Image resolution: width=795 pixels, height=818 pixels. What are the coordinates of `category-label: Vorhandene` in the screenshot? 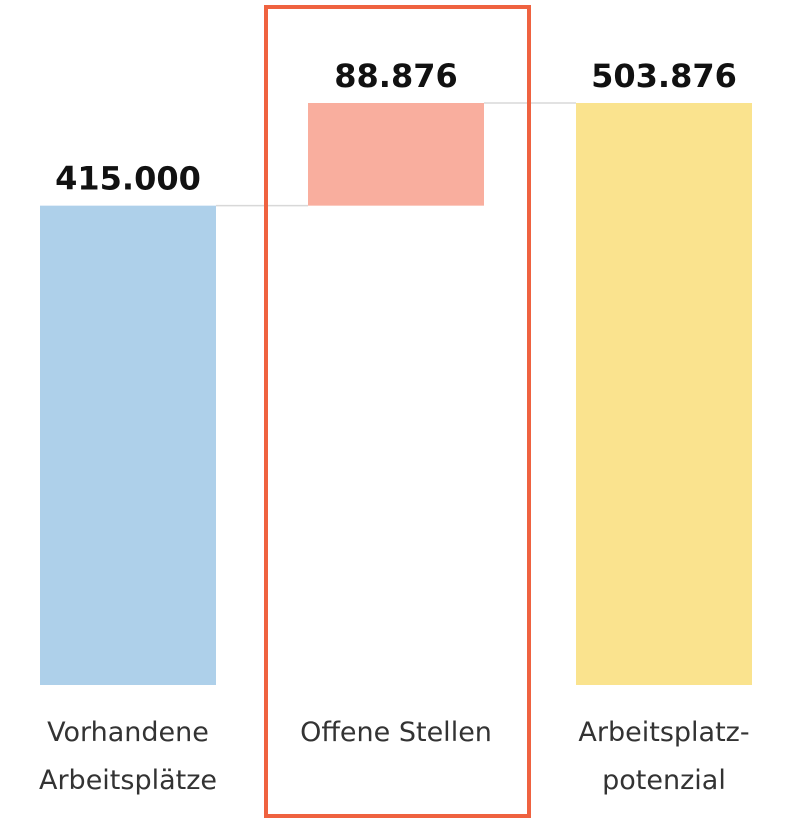 It's located at (128, 732).